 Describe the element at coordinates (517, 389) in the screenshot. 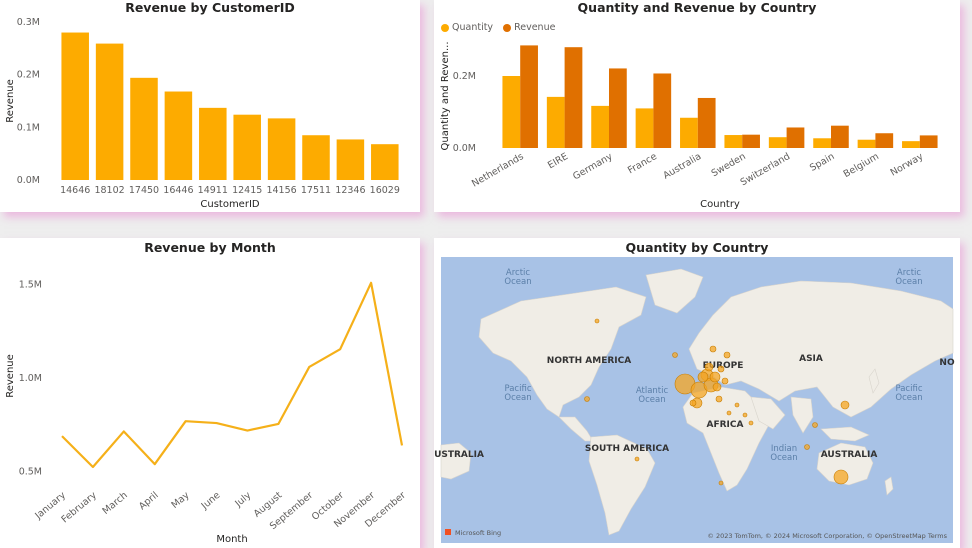

I see `svg-text: Pacific` at that location.